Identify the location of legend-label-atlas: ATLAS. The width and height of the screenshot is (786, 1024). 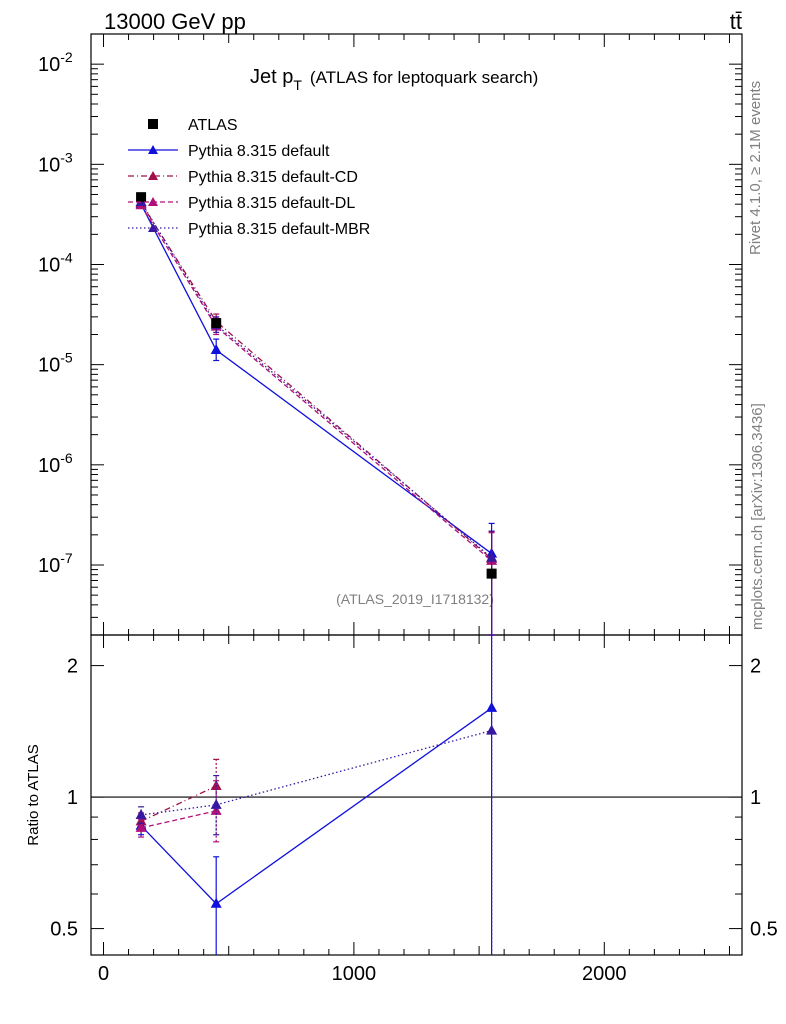
(213, 125).